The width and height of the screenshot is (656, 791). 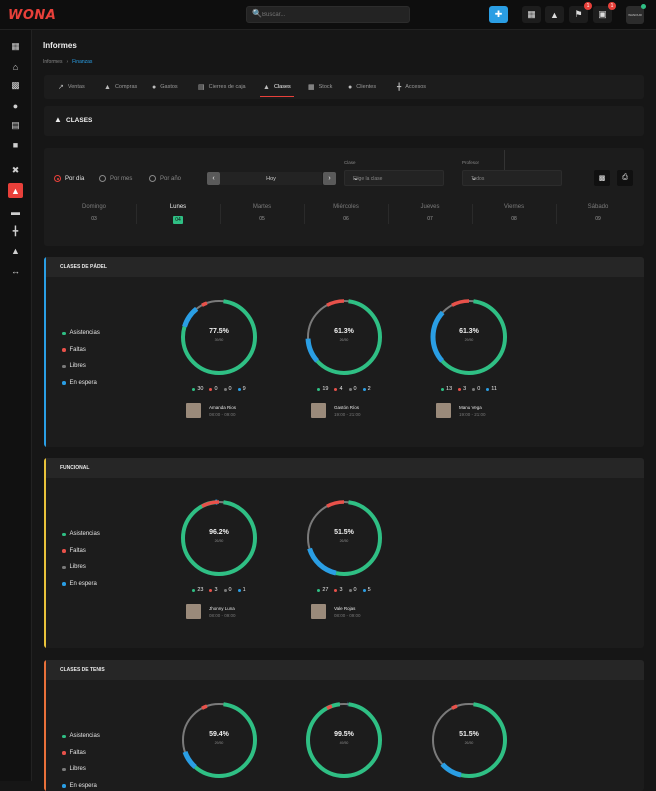 What do you see at coordinates (554, 14) in the screenshot?
I see `classes-button: ▲` at bounding box center [554, 14].